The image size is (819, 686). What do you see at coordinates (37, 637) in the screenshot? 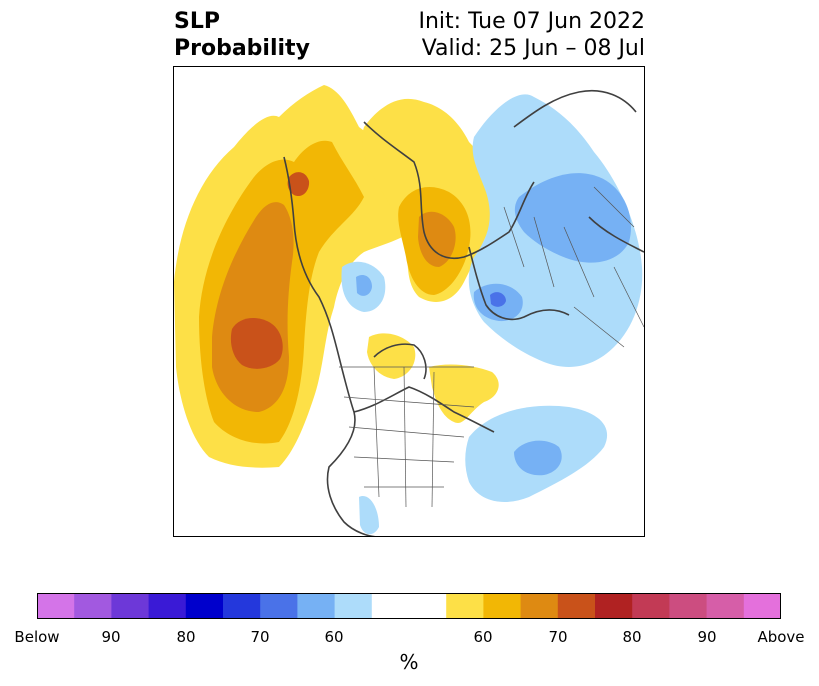
I see `colorbar-tick-label: Below` at bounding box center [37, 637].